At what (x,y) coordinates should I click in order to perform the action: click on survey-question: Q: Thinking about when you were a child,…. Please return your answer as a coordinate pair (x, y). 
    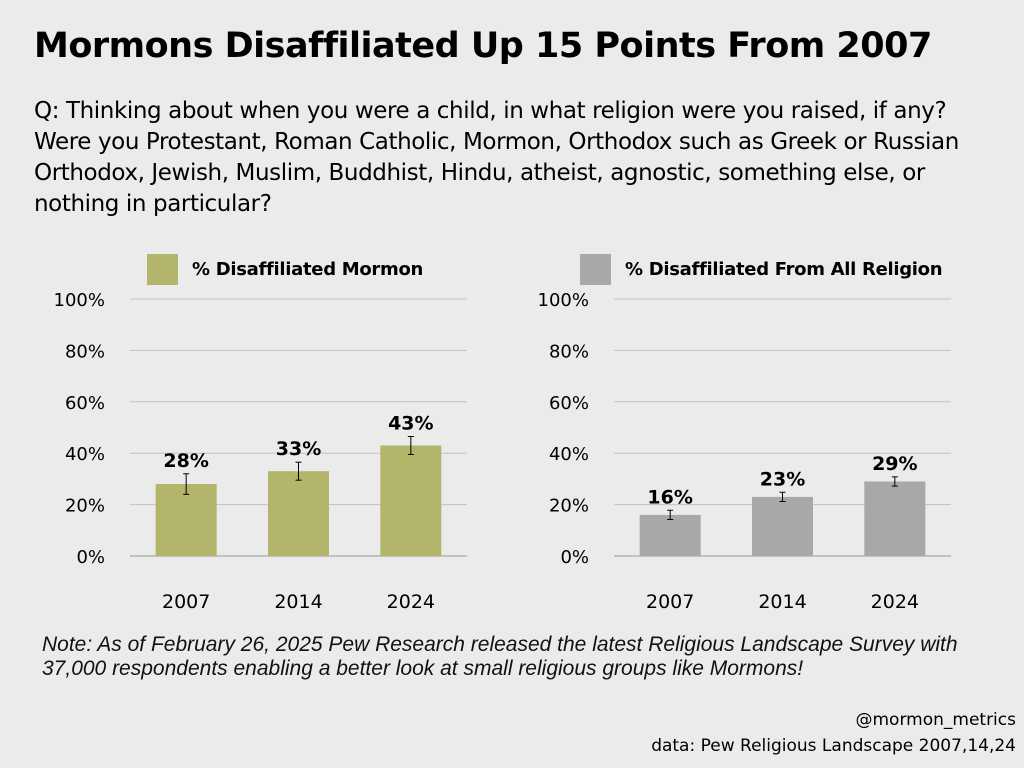
    Looking at the image, I should click on (496, 157).